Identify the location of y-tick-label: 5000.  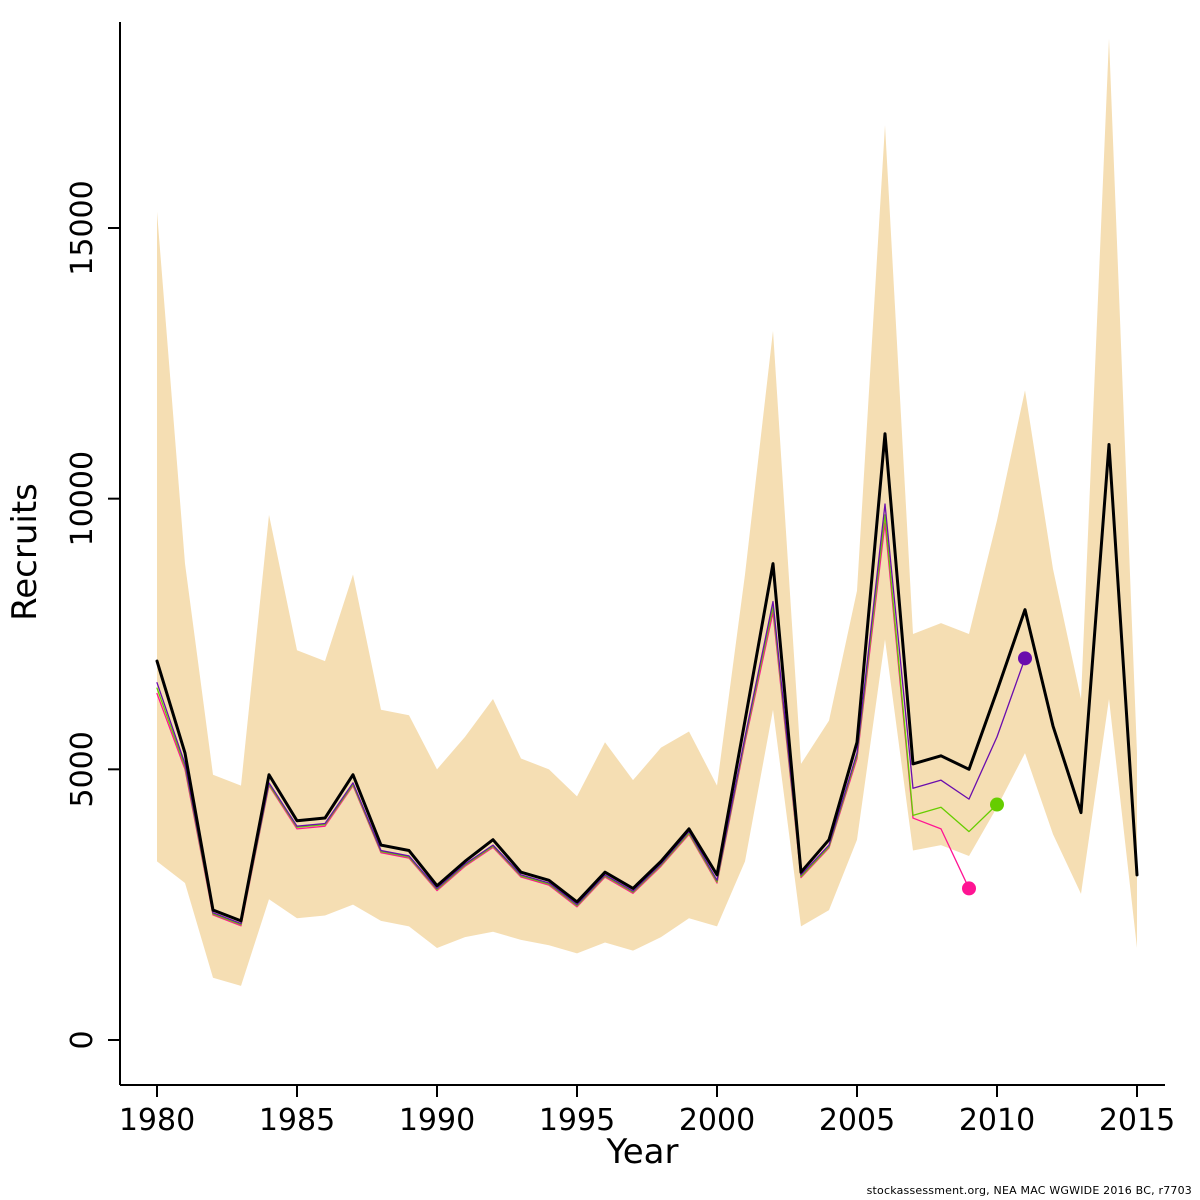
(82, 769).